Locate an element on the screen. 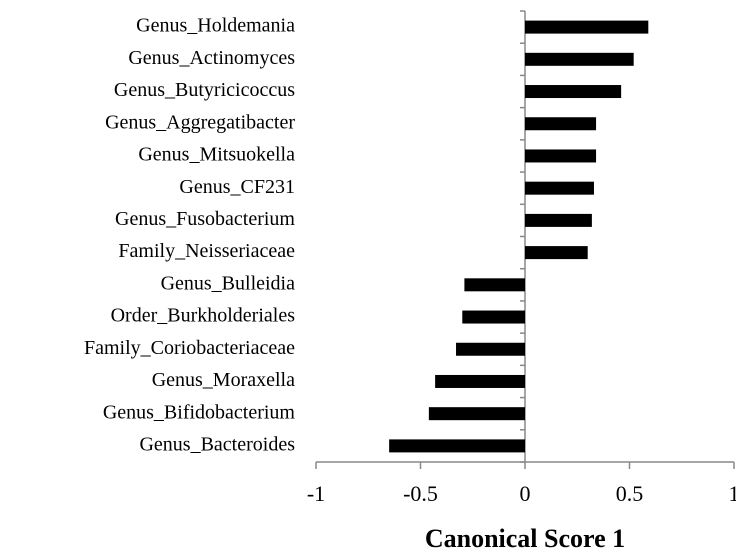  y-tick-label: Genus_CF231 is located at coordinates (237, 187).